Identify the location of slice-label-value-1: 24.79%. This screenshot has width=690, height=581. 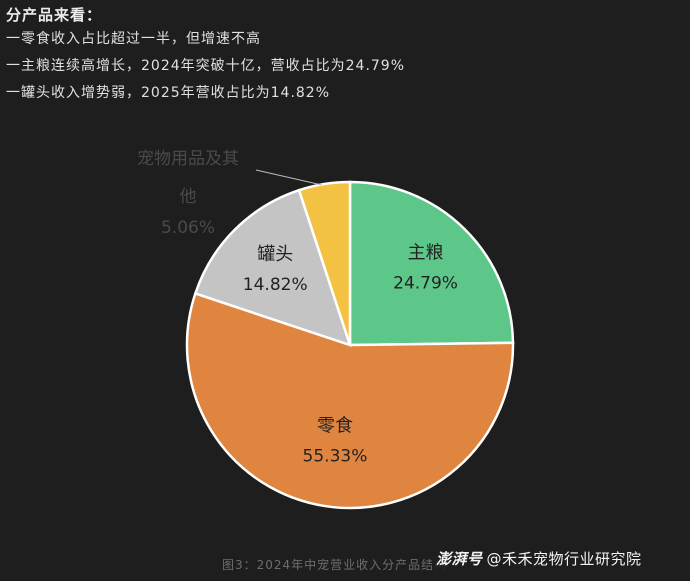
(425, 283).